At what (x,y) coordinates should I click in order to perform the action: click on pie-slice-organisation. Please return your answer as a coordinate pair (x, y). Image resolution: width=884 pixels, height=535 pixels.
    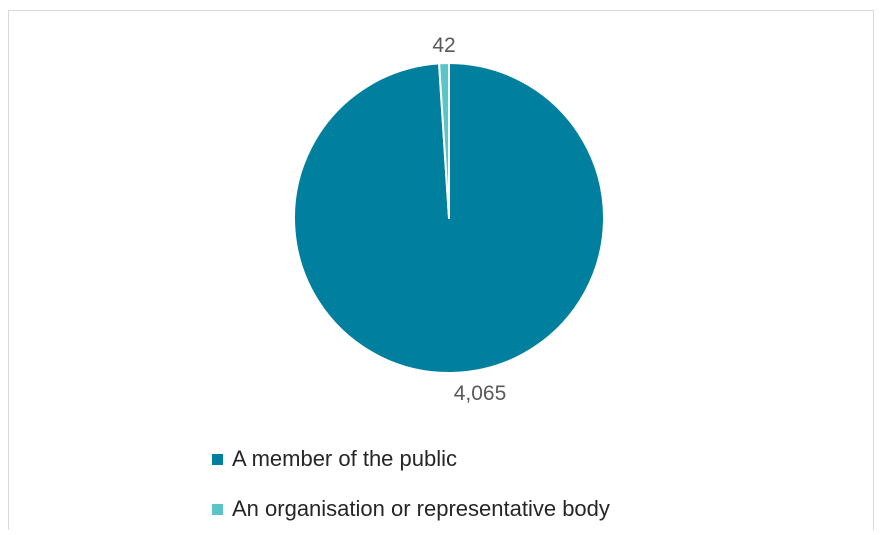
    Looking at the image, I should click on (444, 140).